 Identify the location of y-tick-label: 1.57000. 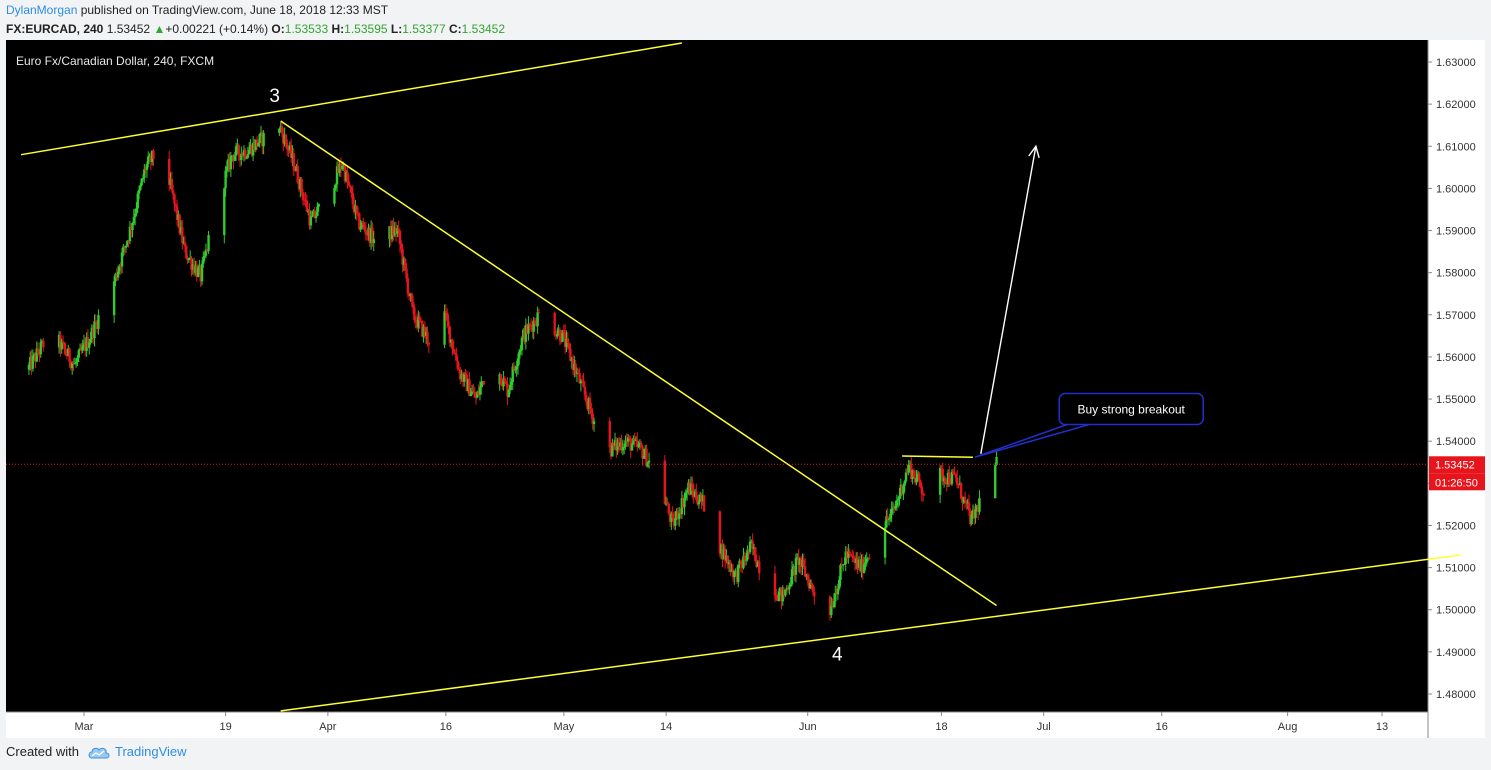
(1456, 316).